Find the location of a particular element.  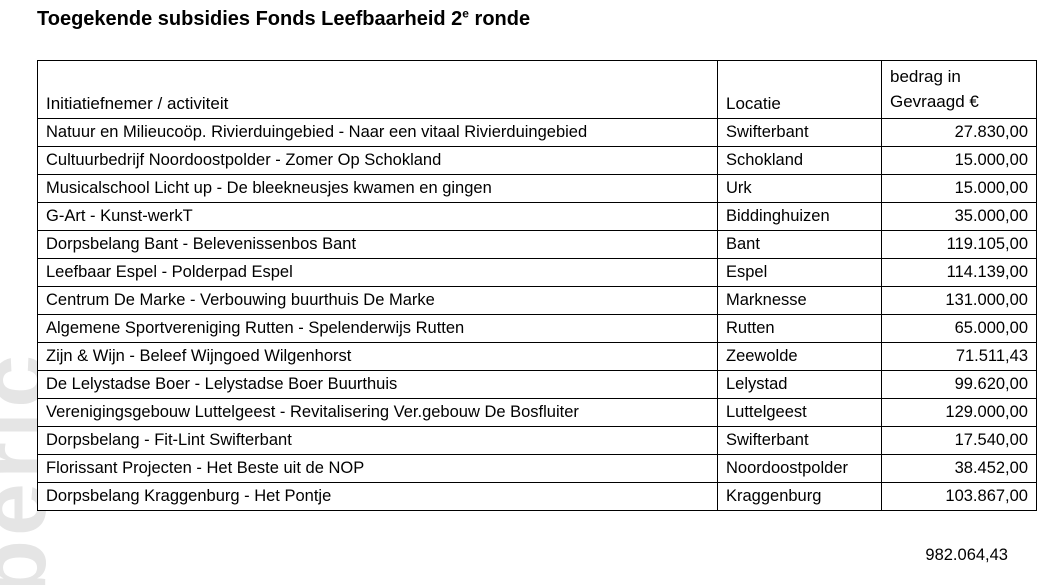

initiative-cell: G-Art - Kunst-werkT is located at coordinates (377, 216).